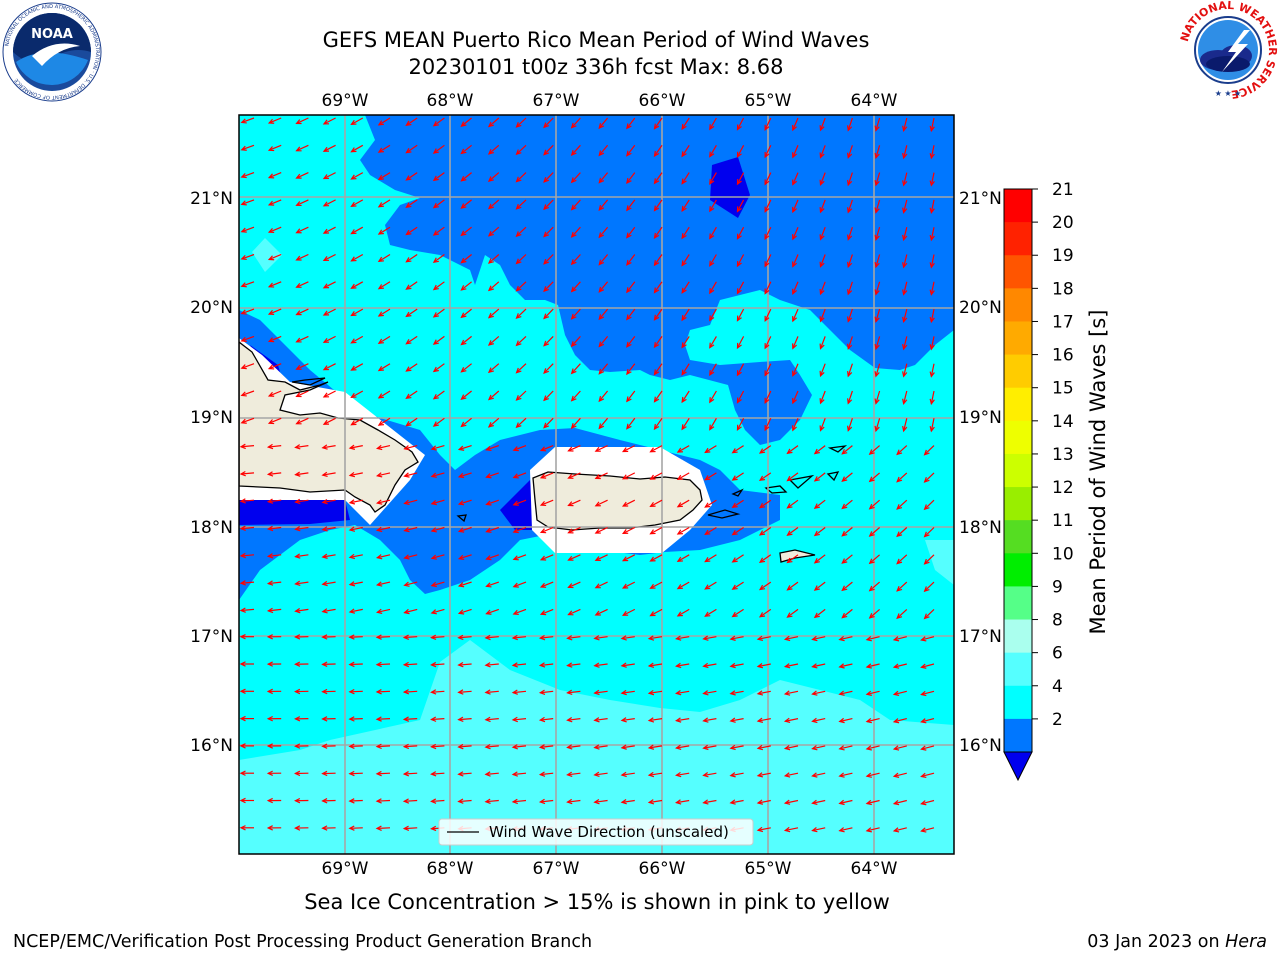 The width and height of the screenshot is (1280, 960). I want to click on land-mona, so click(461, 518).